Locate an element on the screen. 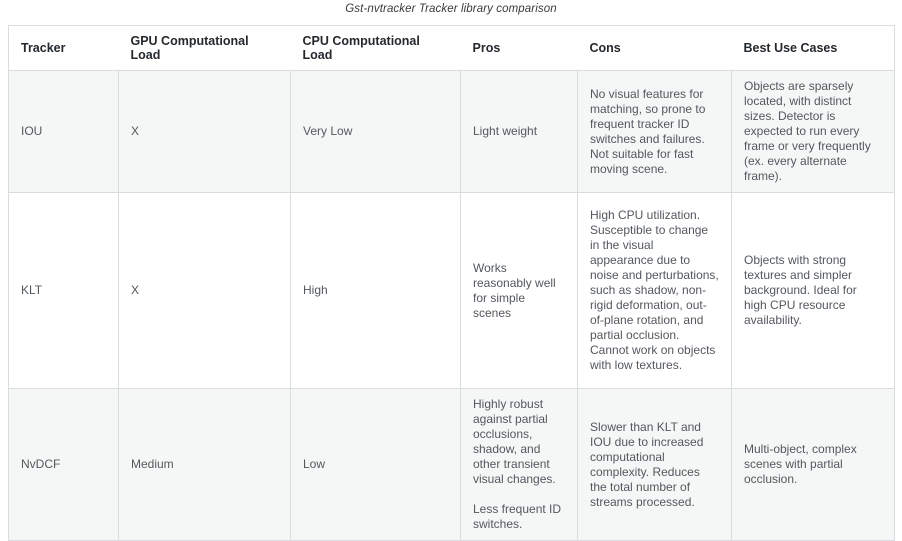 Image resolution: width=902 pixels, height=541 pixels. cell-gpu-load: Medium is located at coordinates (204, 464).